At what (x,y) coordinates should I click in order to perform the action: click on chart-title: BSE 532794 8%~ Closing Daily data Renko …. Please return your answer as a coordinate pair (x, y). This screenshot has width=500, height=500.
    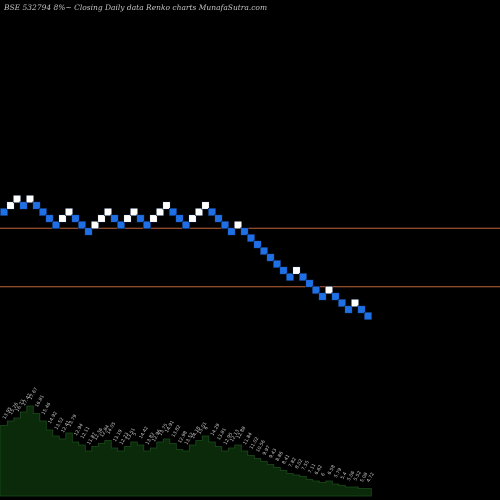
    Looking at the image, I should click on (136, 7).